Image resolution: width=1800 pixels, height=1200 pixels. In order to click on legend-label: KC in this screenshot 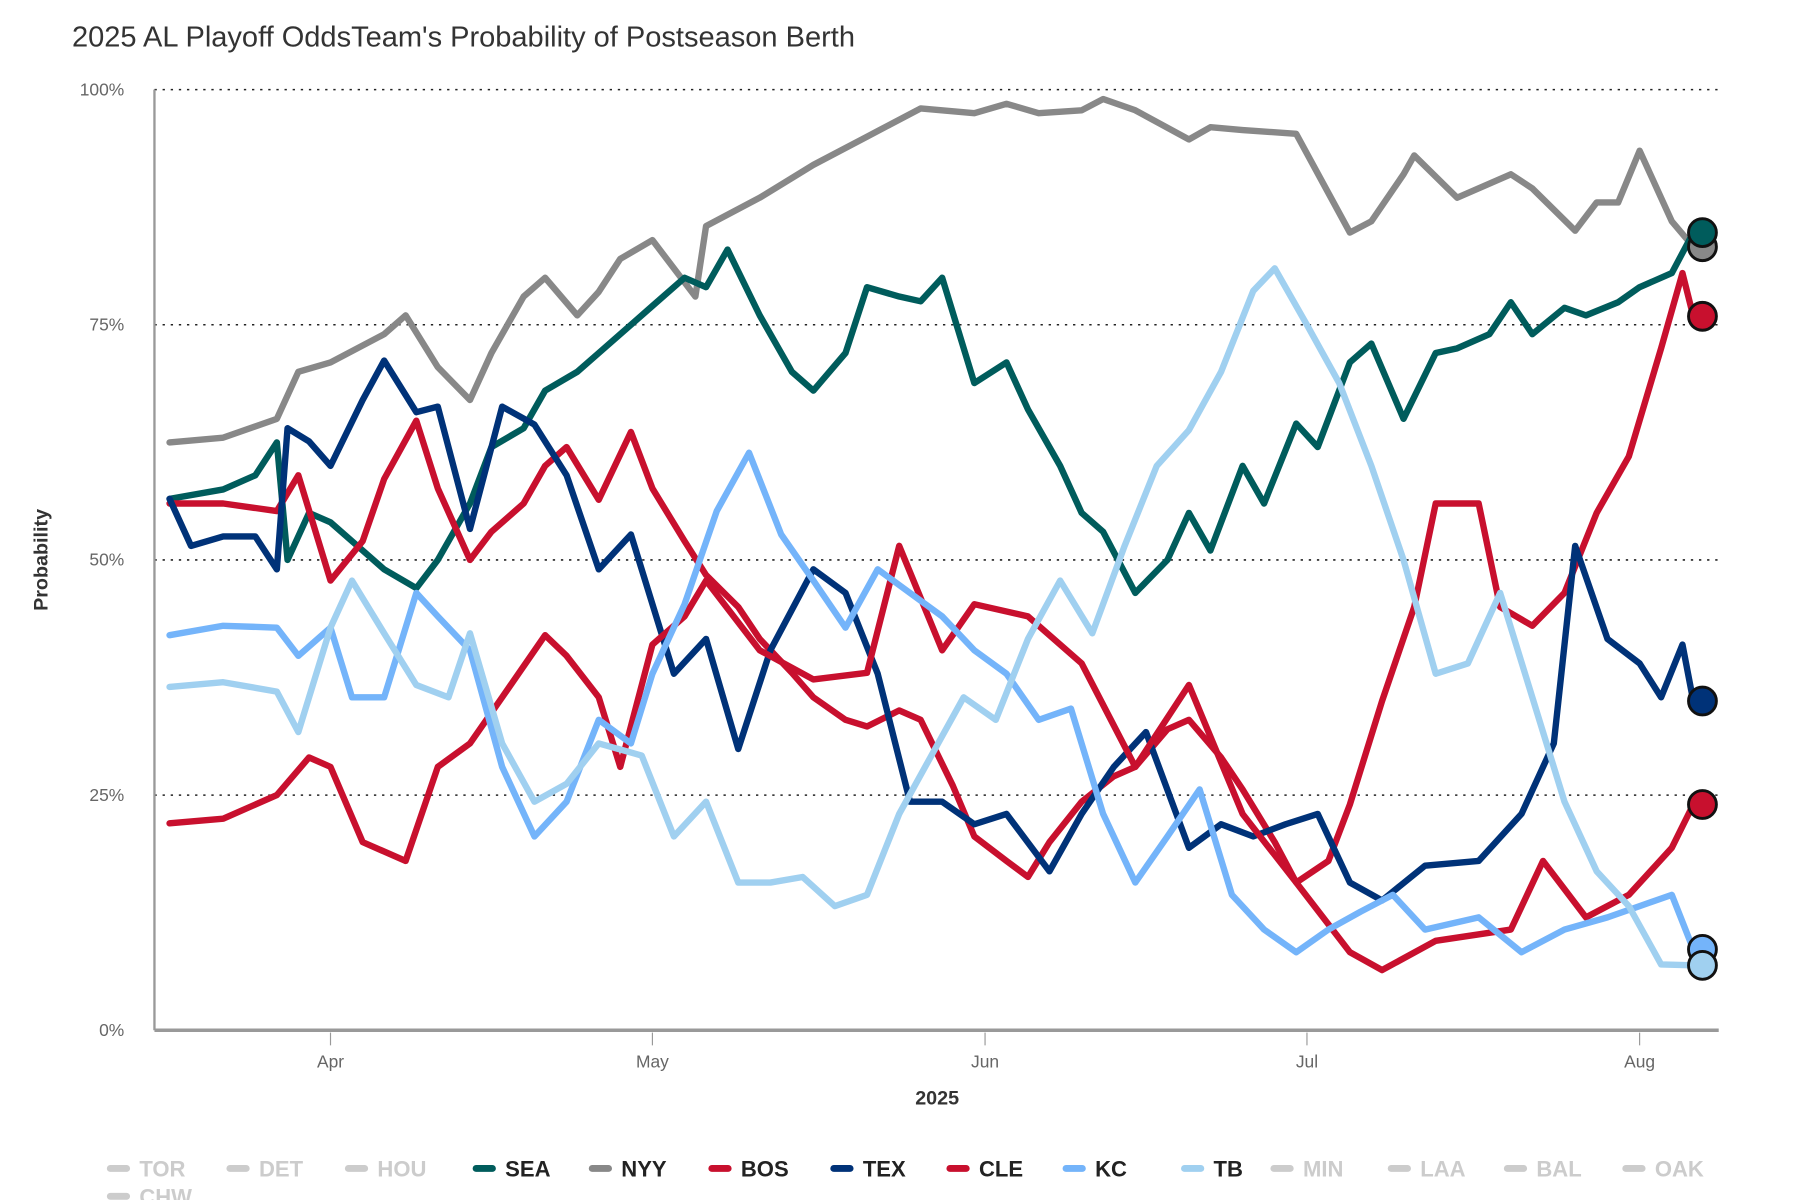, I will do `click(1111, 1169)`.